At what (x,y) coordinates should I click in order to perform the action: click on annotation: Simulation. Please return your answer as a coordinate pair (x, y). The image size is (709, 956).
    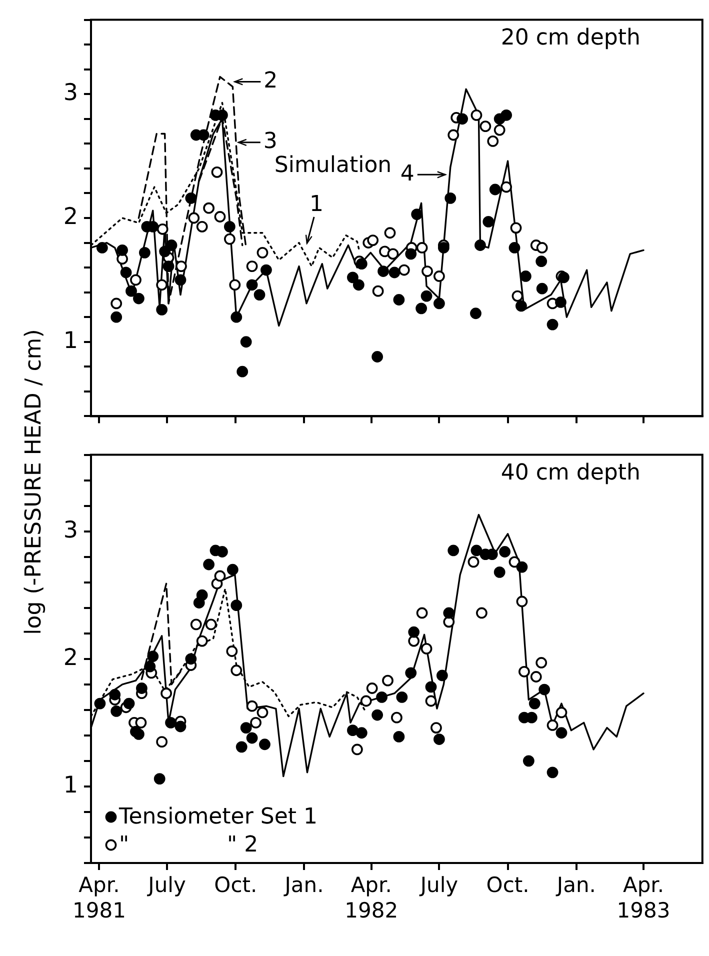
    Looking at the image, I should click on (333, 165).